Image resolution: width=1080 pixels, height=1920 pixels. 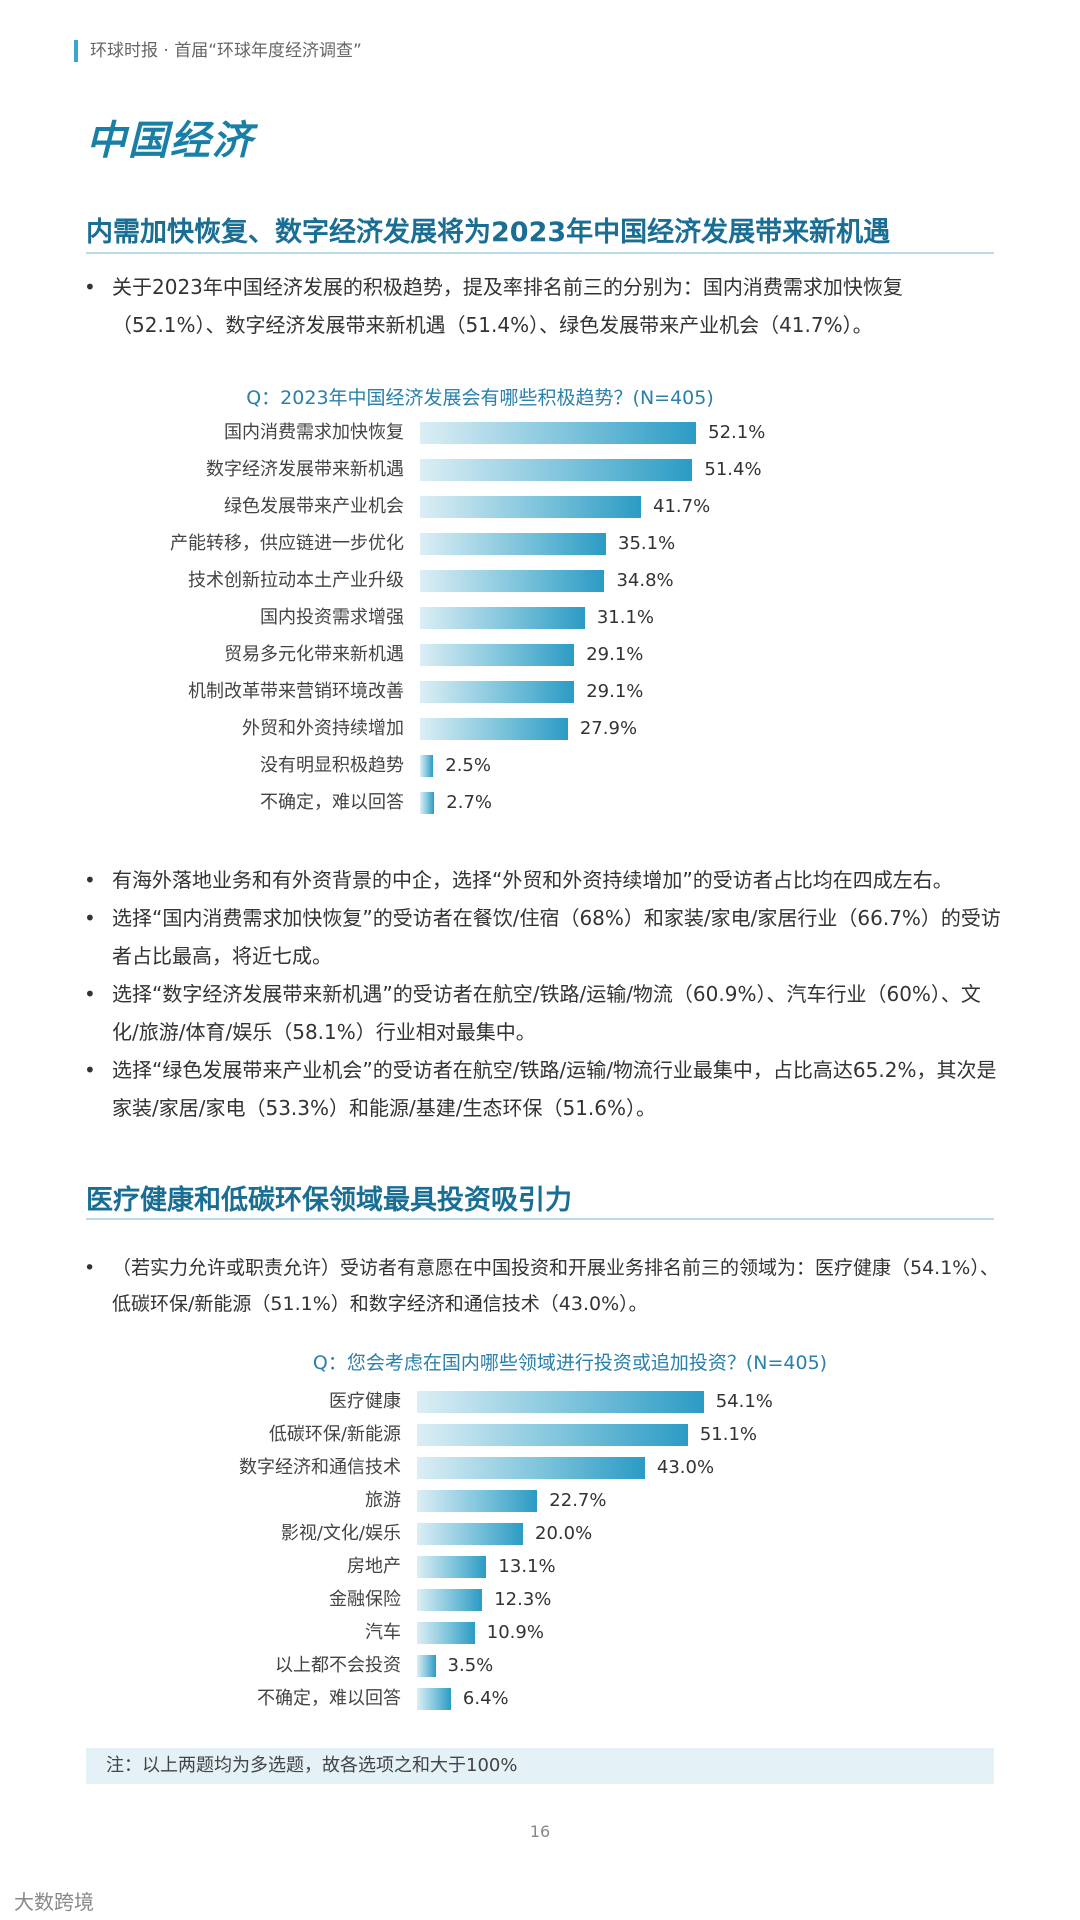 I want to click on bar-category-label: 房地产, so click(x=374, y=1566).